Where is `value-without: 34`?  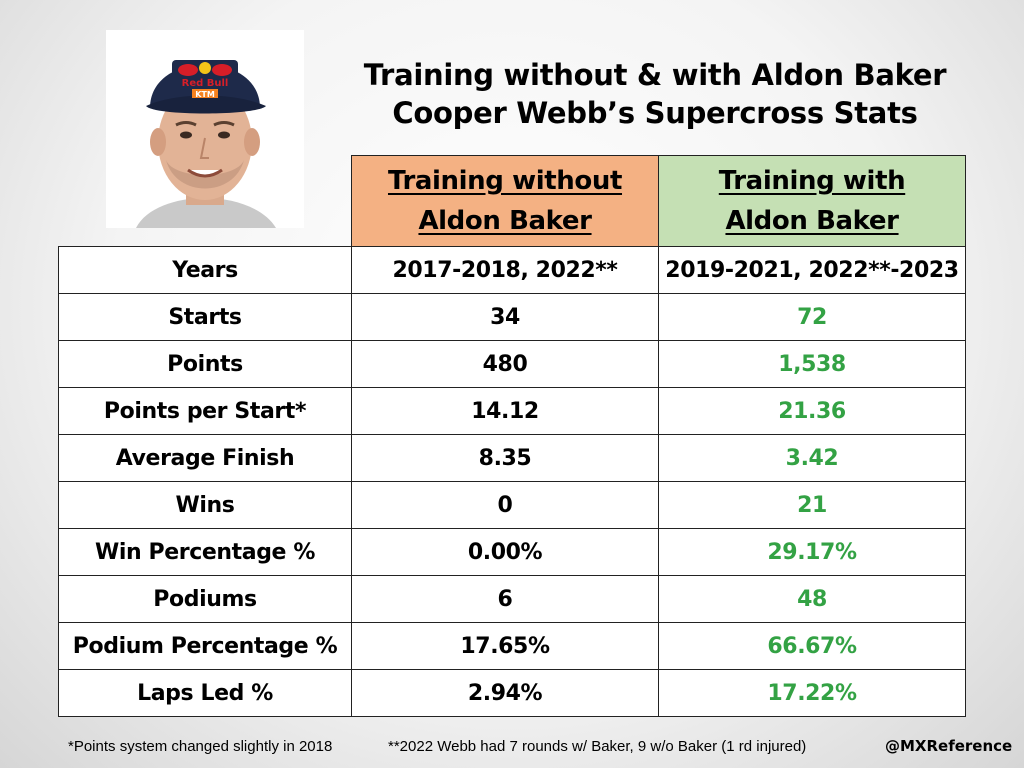
value-without: 34 is located at coordinates (505, 317).